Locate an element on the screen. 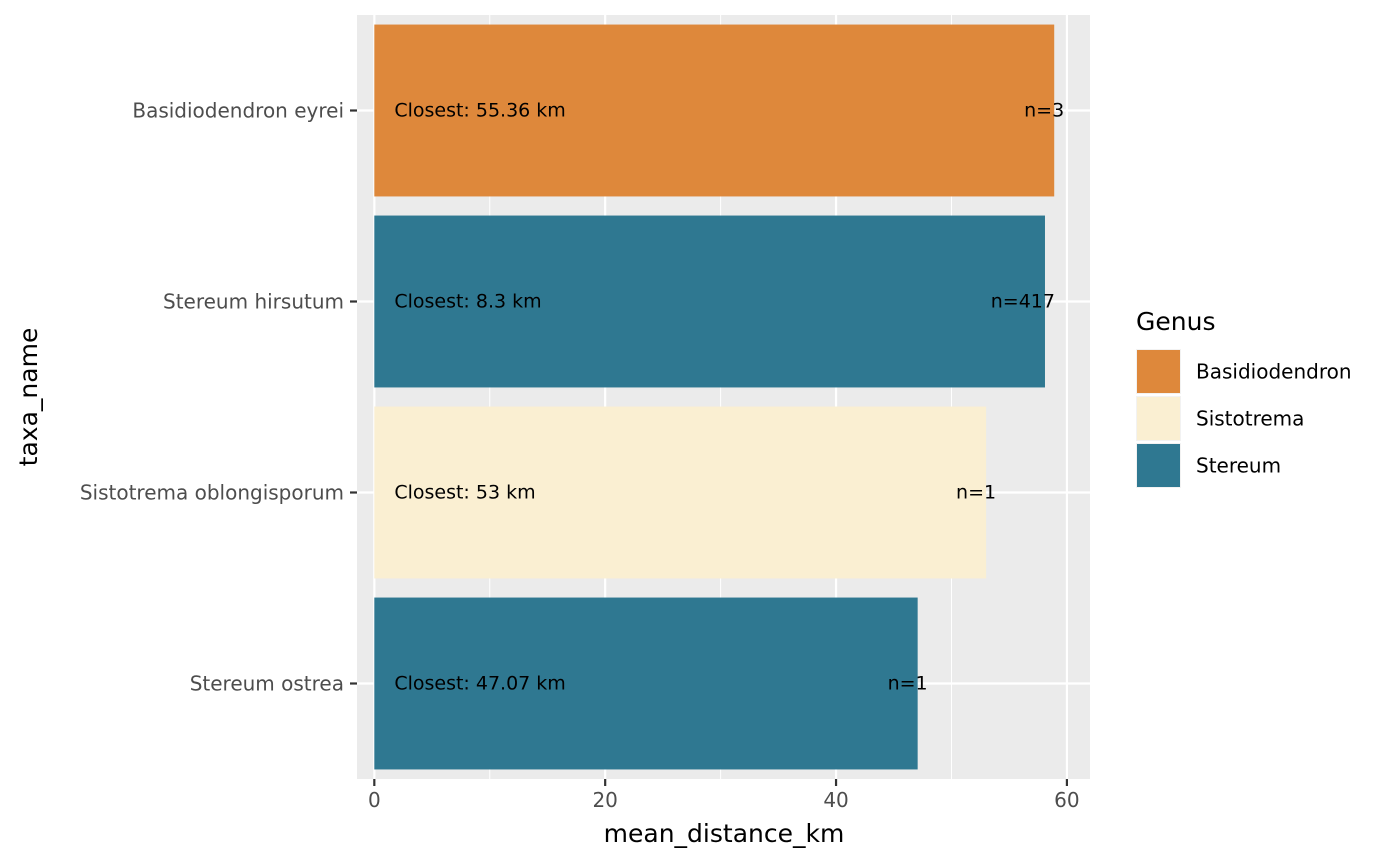  closest-label: Closest: 55.36 km is located at coordinates (479, 111).